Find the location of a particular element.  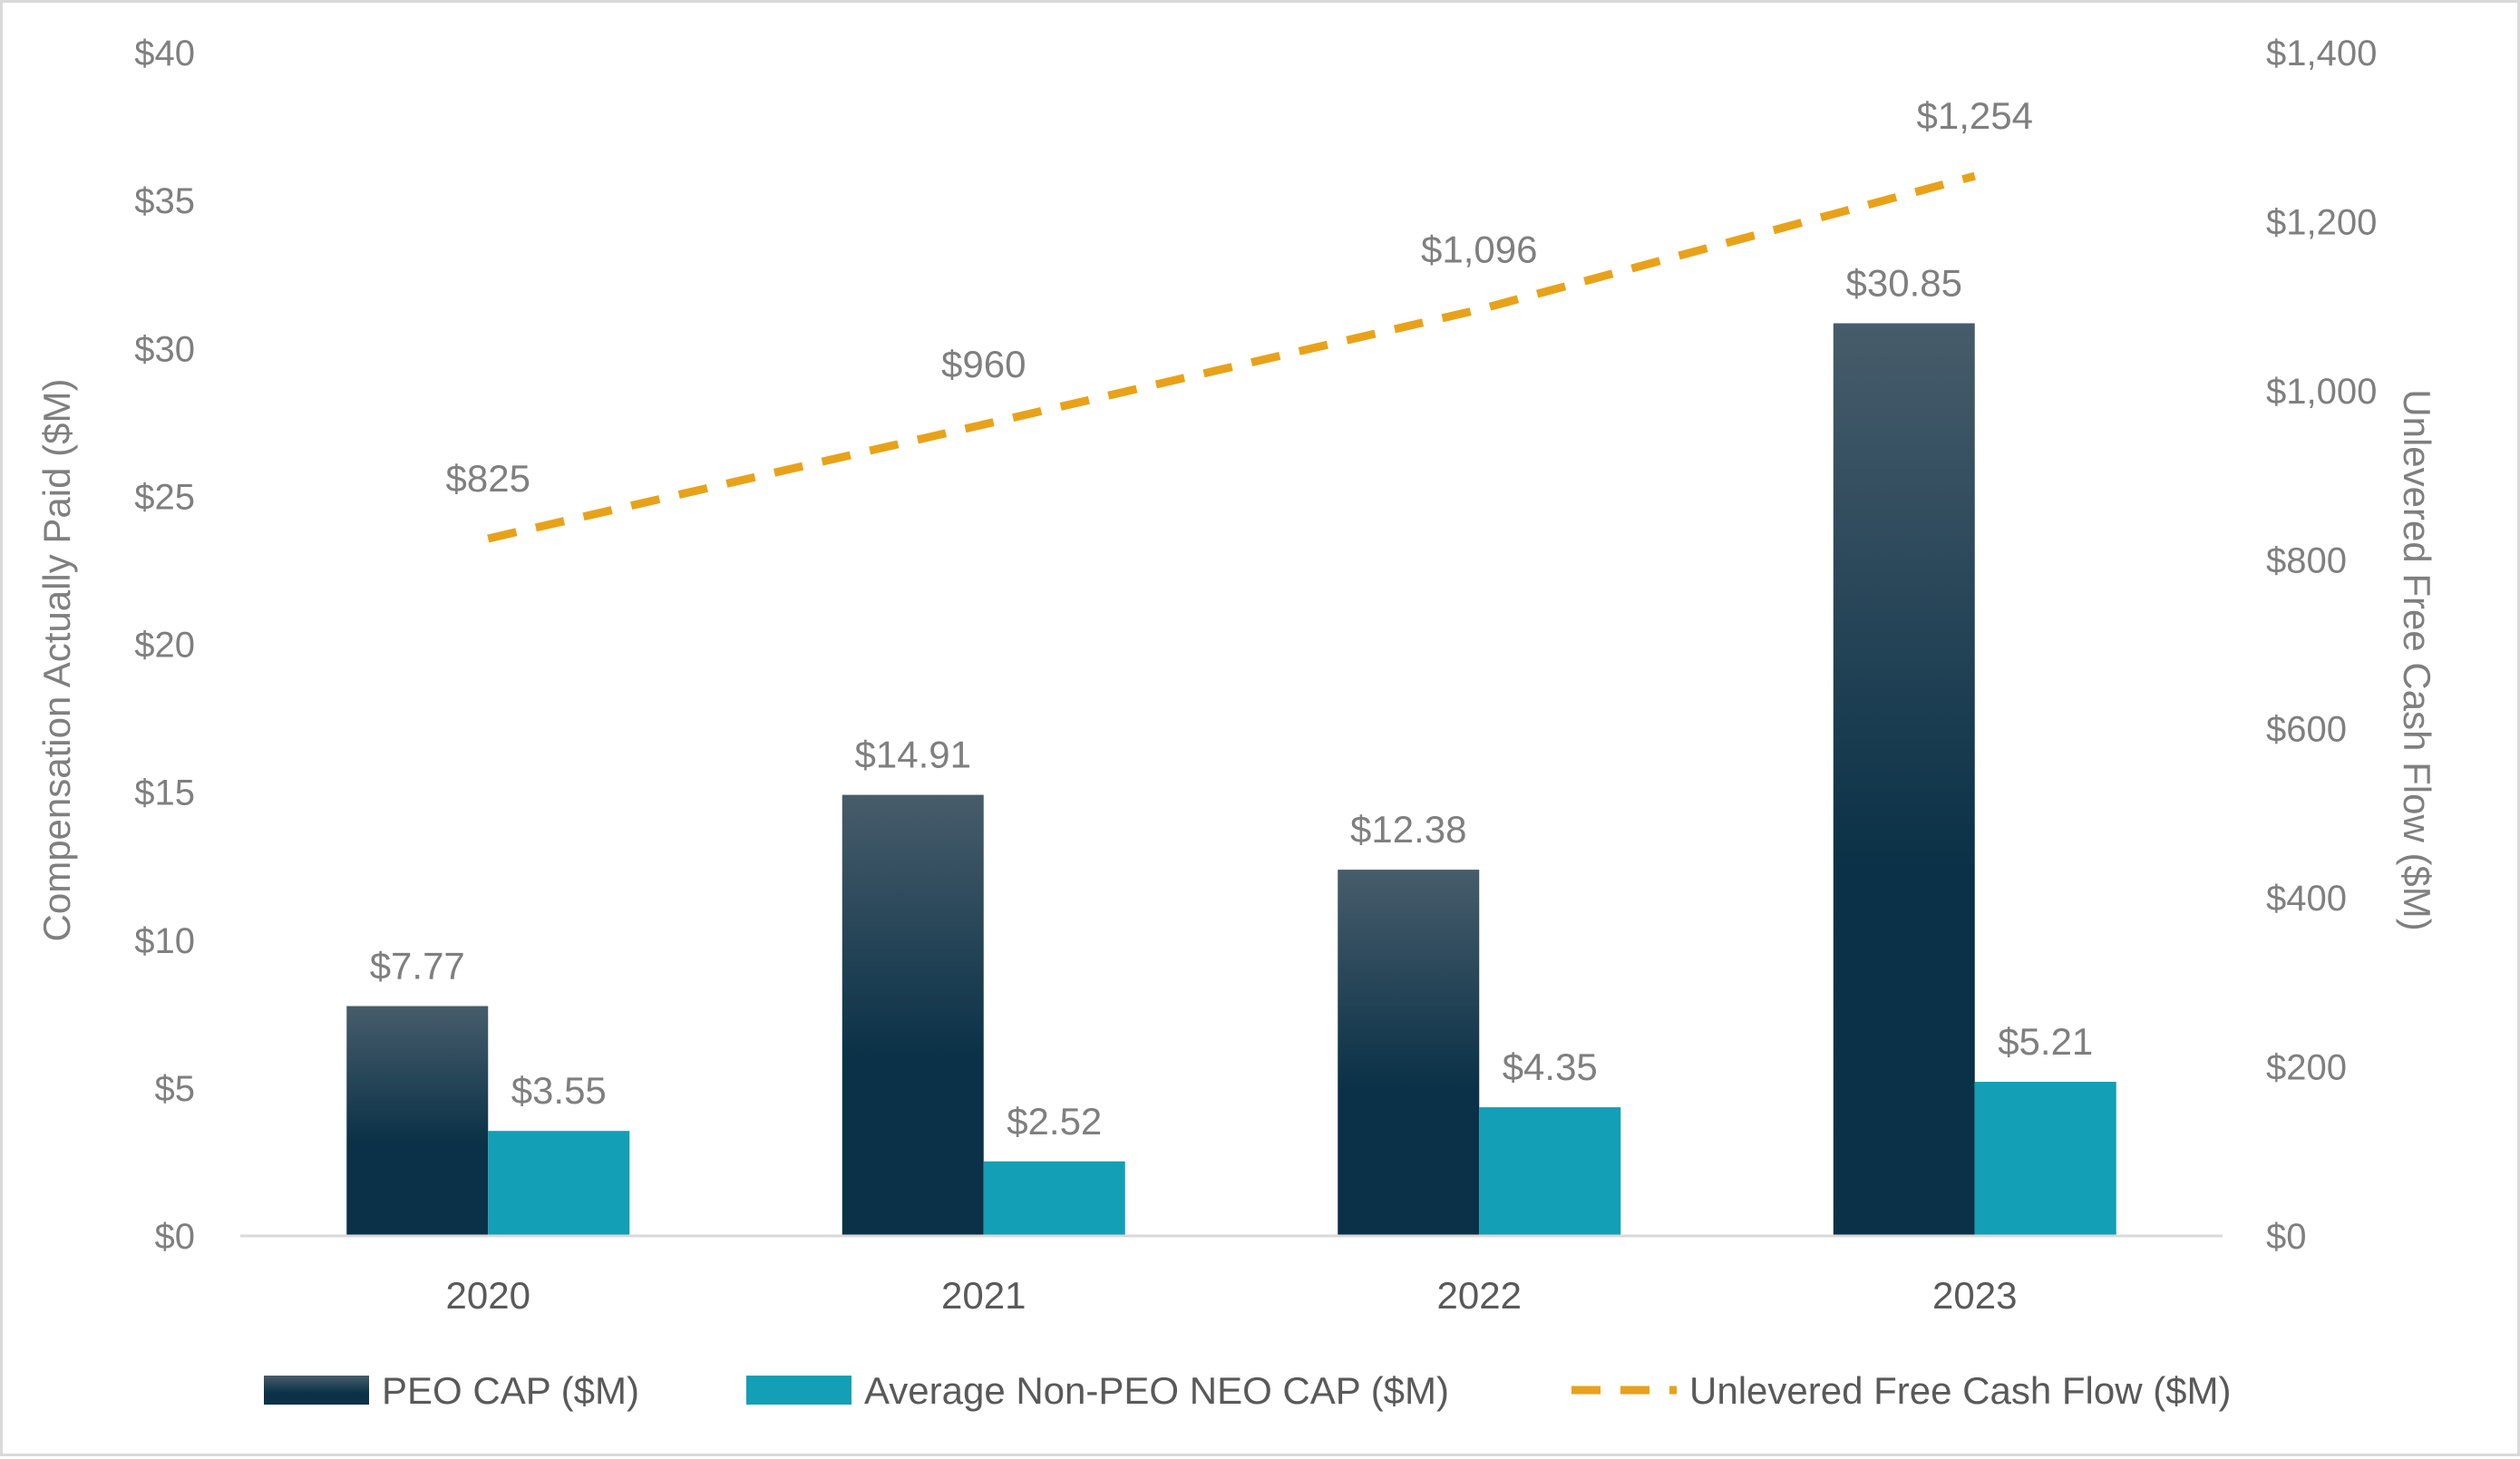

y-axis-title-right: Unlevered Free Cash Flow ($M) is located at coordinates (2417, 660).